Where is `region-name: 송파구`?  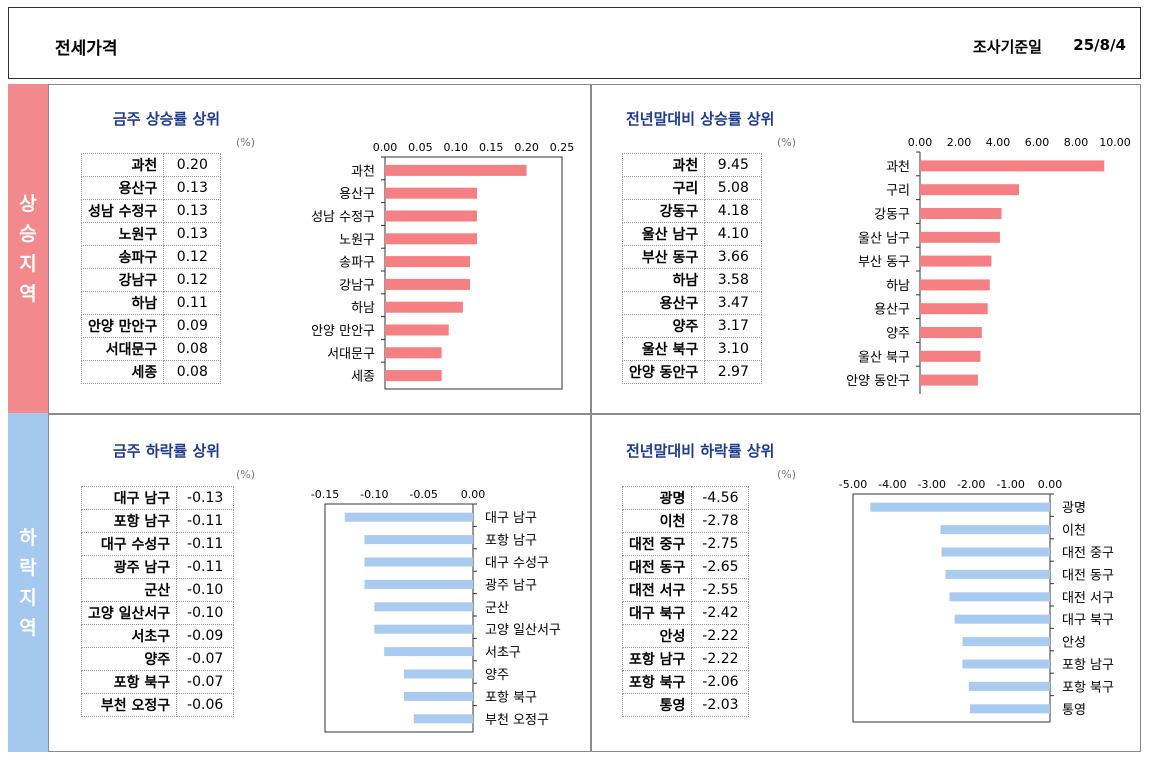
region-name: 송파구 is located at coordinates (122, 257).